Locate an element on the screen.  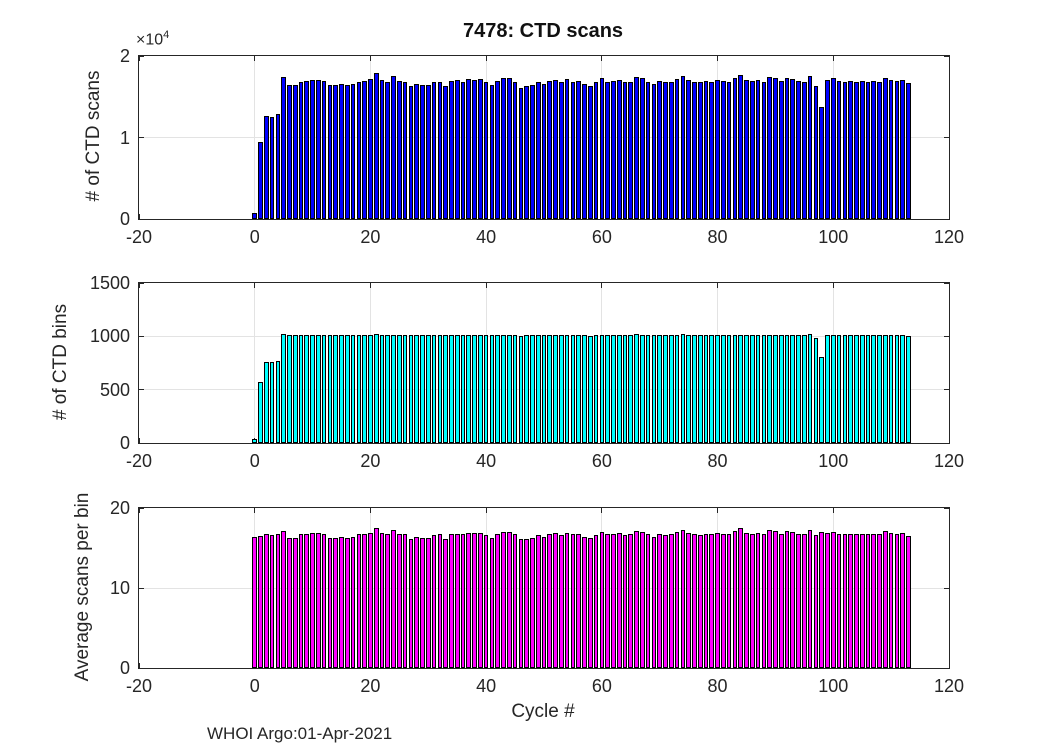
x-tick-label: 0 is located at coordinates (254, 237).